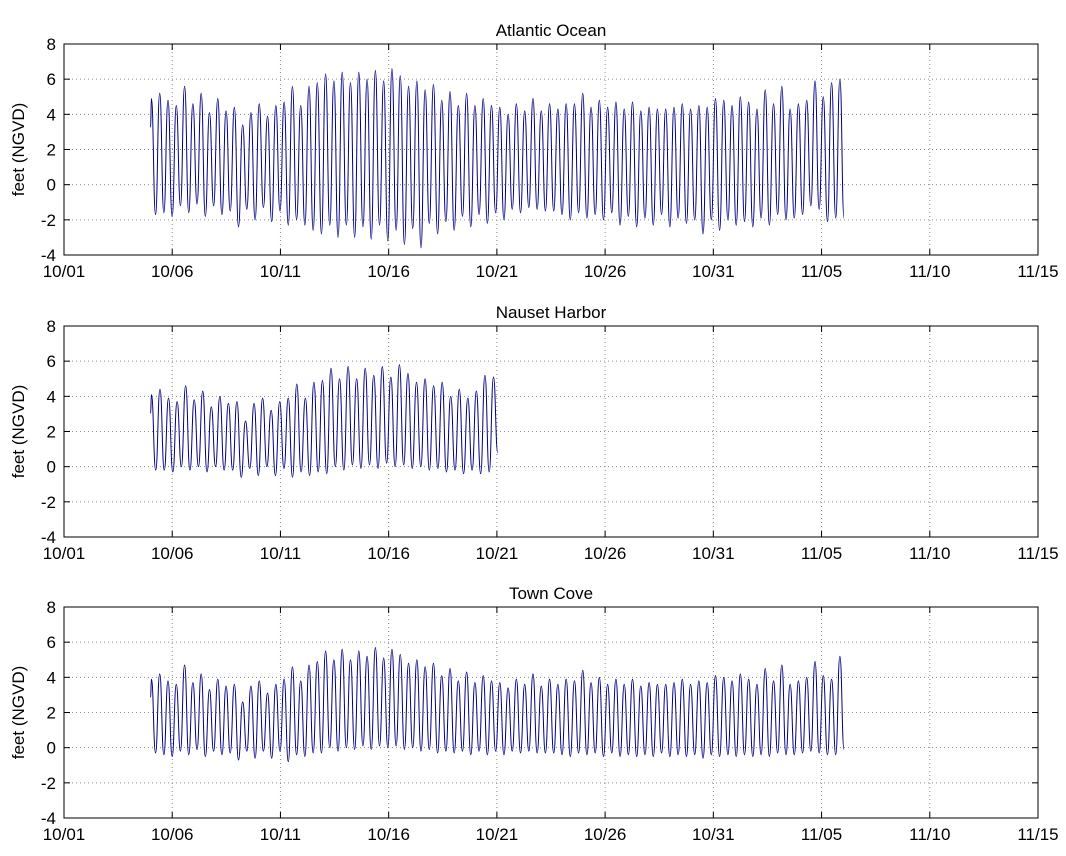 This screenshot has width=1066, height=856. Describe the element at coordinates (324, 421) in the screenshot. I see `series-line-nauset-harbor` at that location.